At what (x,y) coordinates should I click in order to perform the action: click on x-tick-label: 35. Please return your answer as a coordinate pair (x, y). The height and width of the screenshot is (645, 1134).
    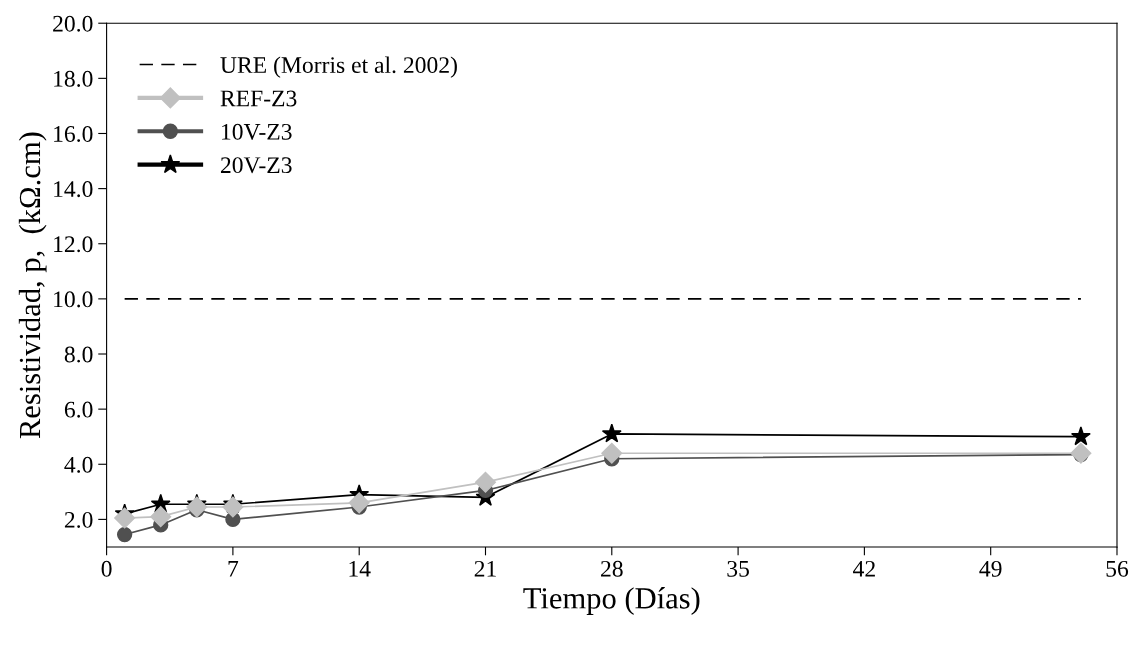
    Looking at the image, I should click on (738, 568).